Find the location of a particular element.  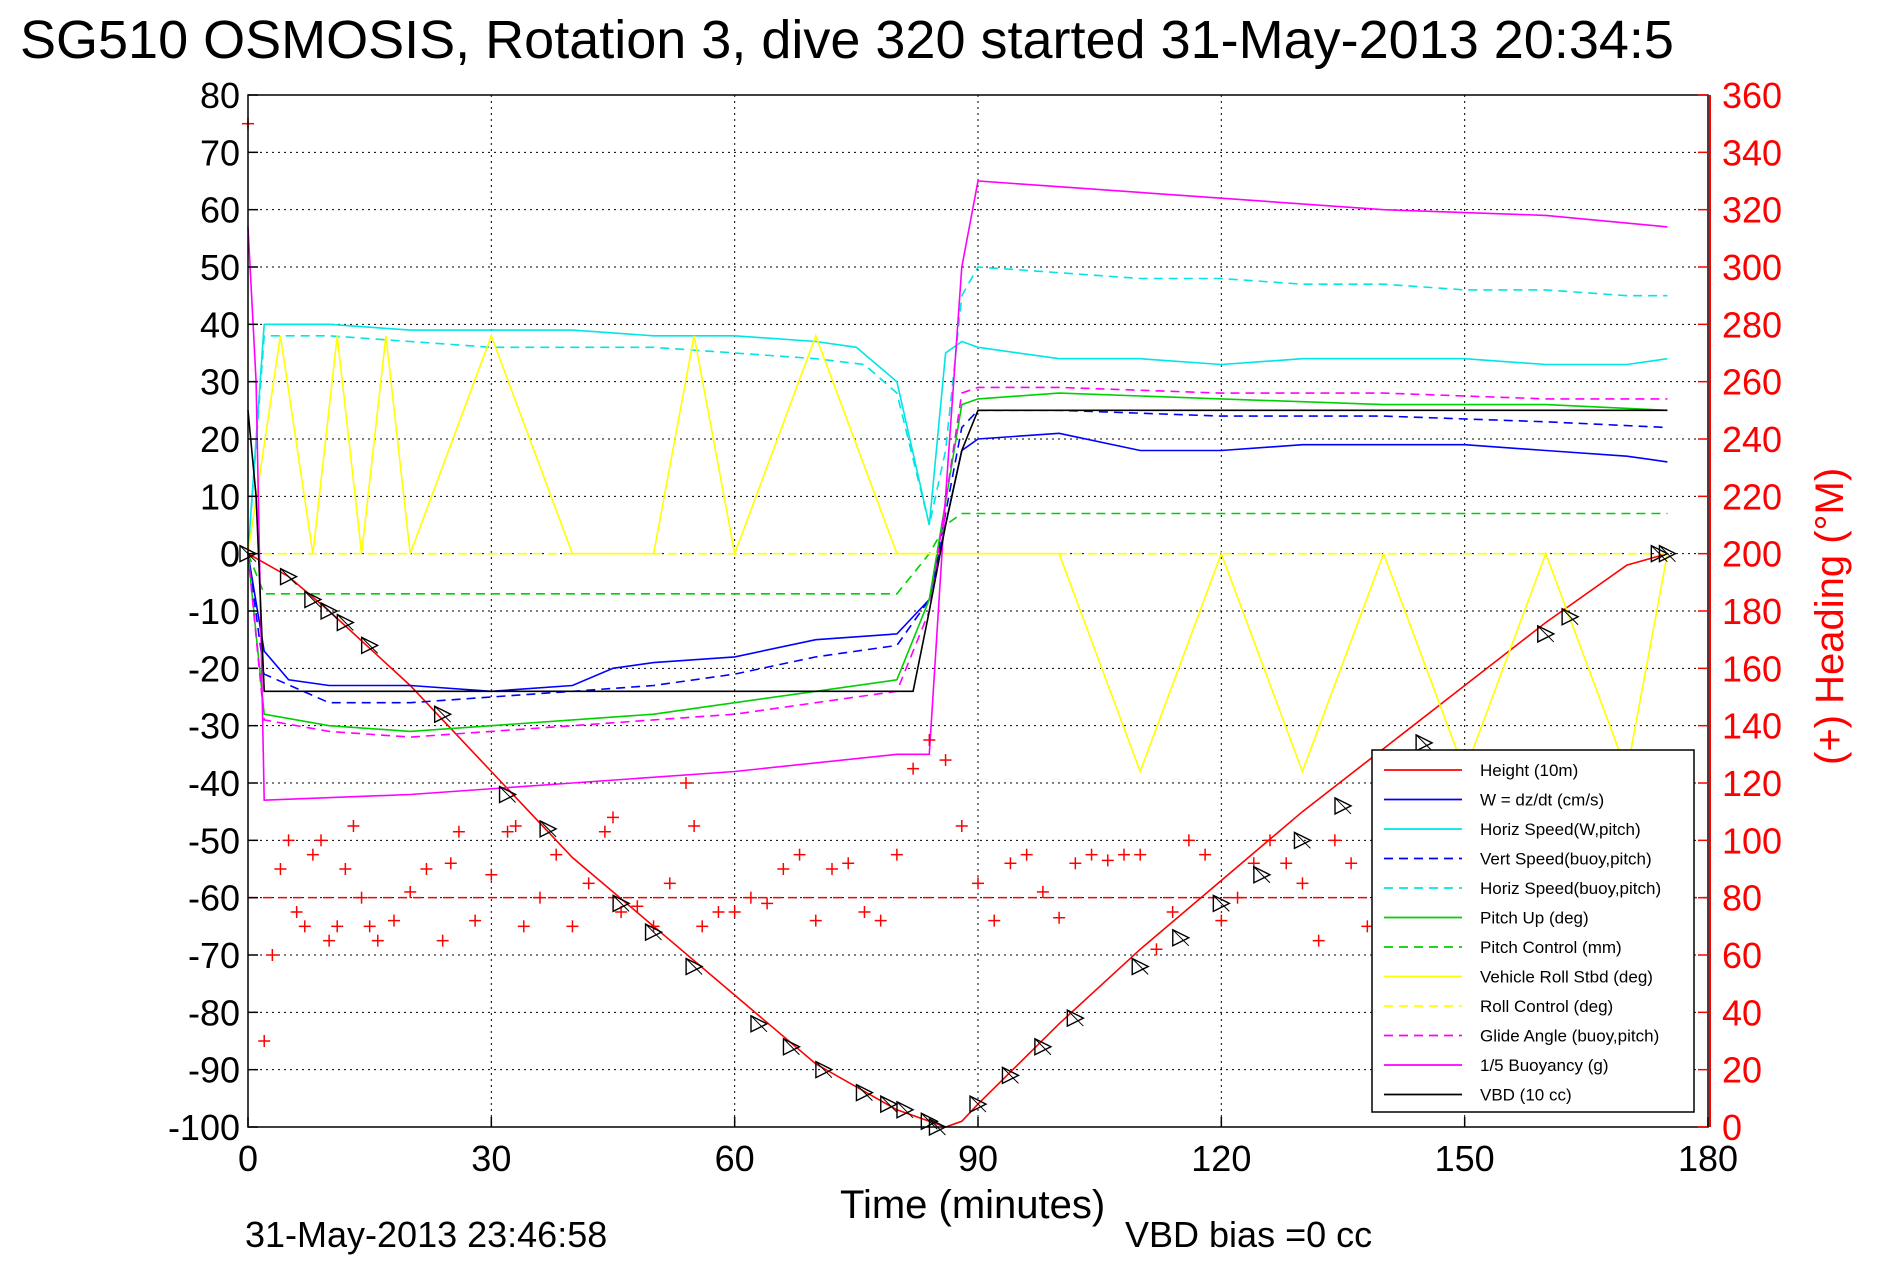

y-right-tick-label: 340 is located at coordinates (1752, 152).